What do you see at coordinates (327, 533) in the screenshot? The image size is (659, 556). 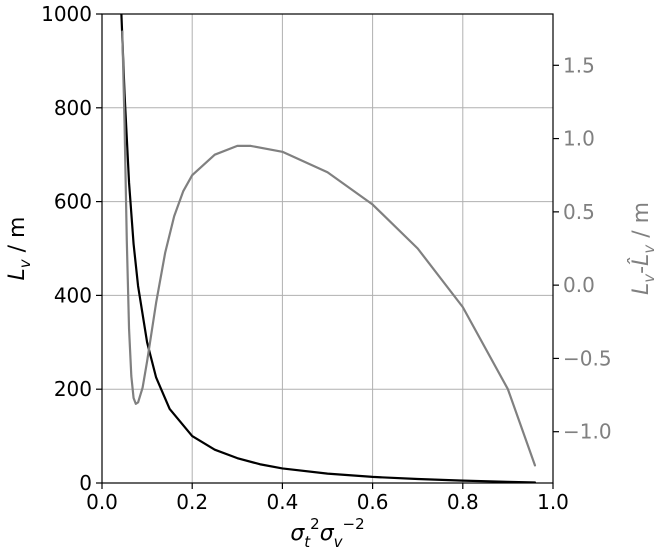 I see `x-axis-label: σt2σv−2` at bounding box center [327, 533].